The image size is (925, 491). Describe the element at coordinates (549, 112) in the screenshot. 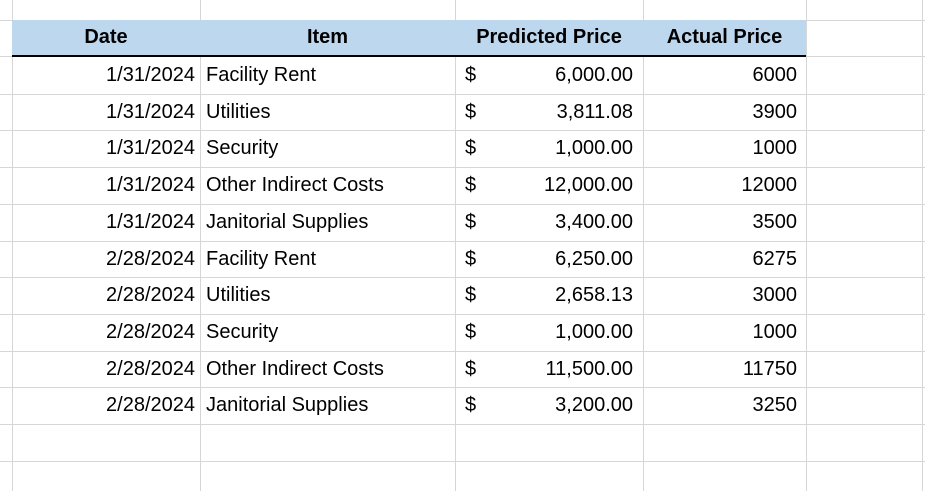

I see `cell-predicted-price: $ 3,811.08` at that location.